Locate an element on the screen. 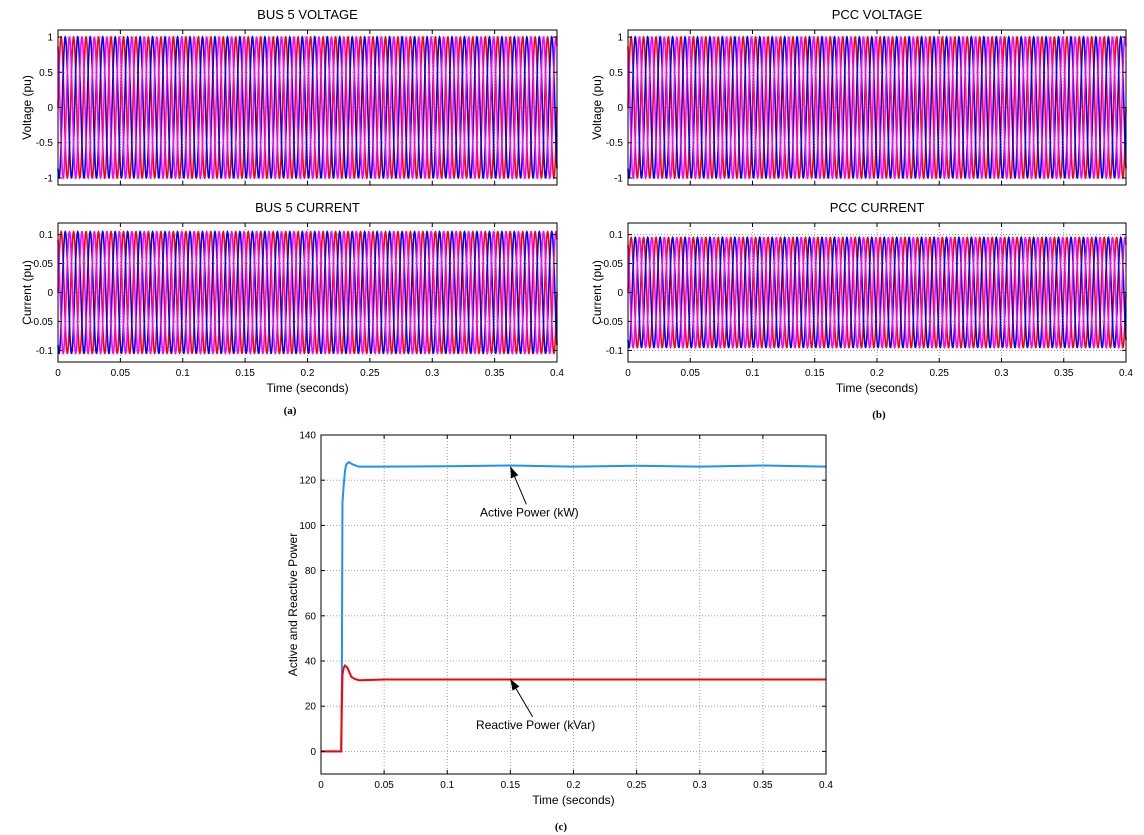 The height and width of the screenshot is (835, 1144). bus5_voltage-ytick-label: 0.5 is located at coordinates (46, 73).